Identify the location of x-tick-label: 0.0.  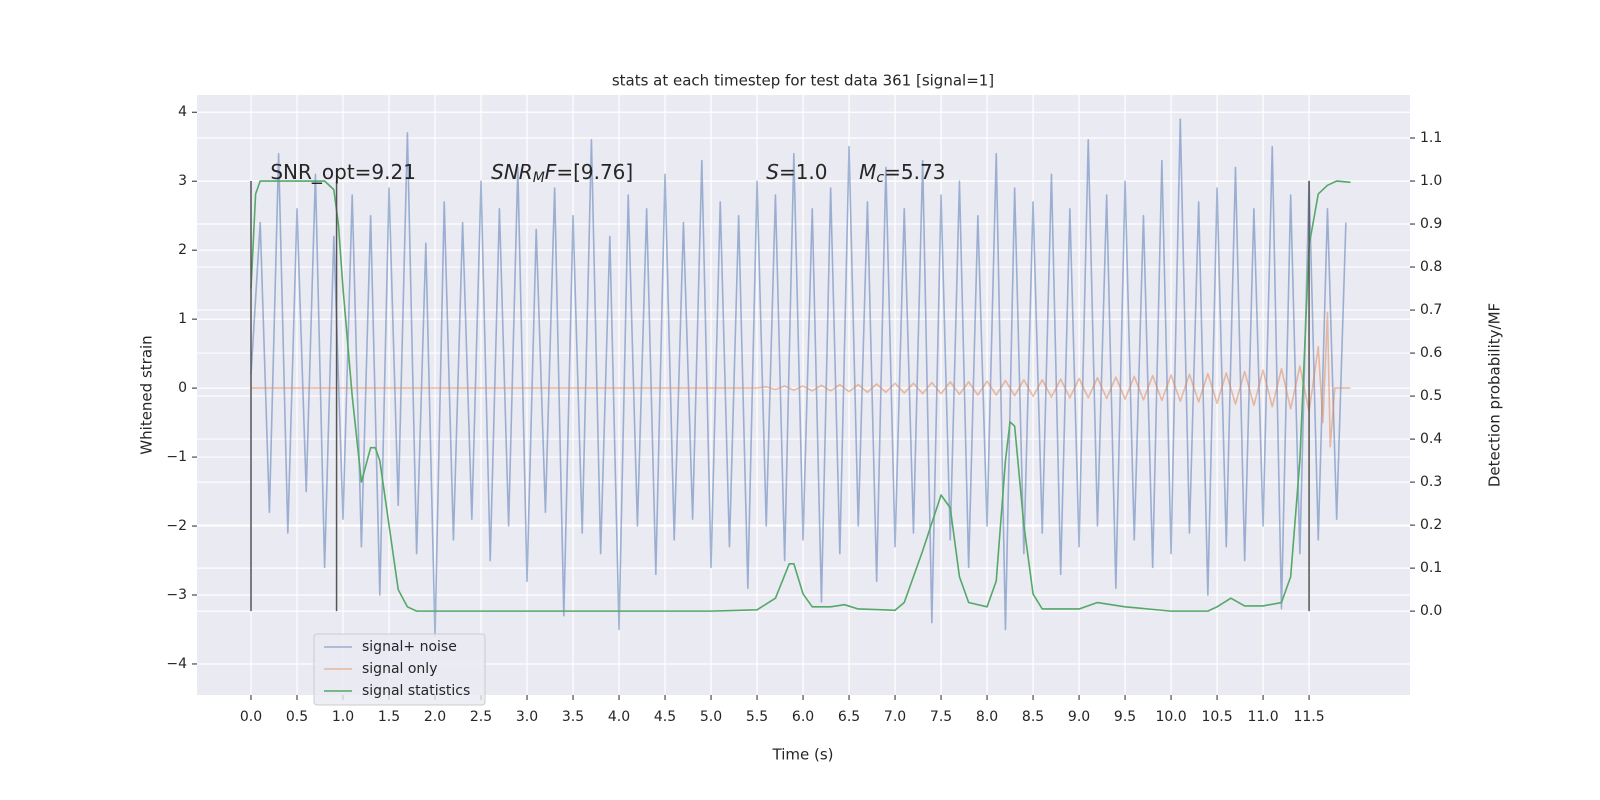
(251, 717).